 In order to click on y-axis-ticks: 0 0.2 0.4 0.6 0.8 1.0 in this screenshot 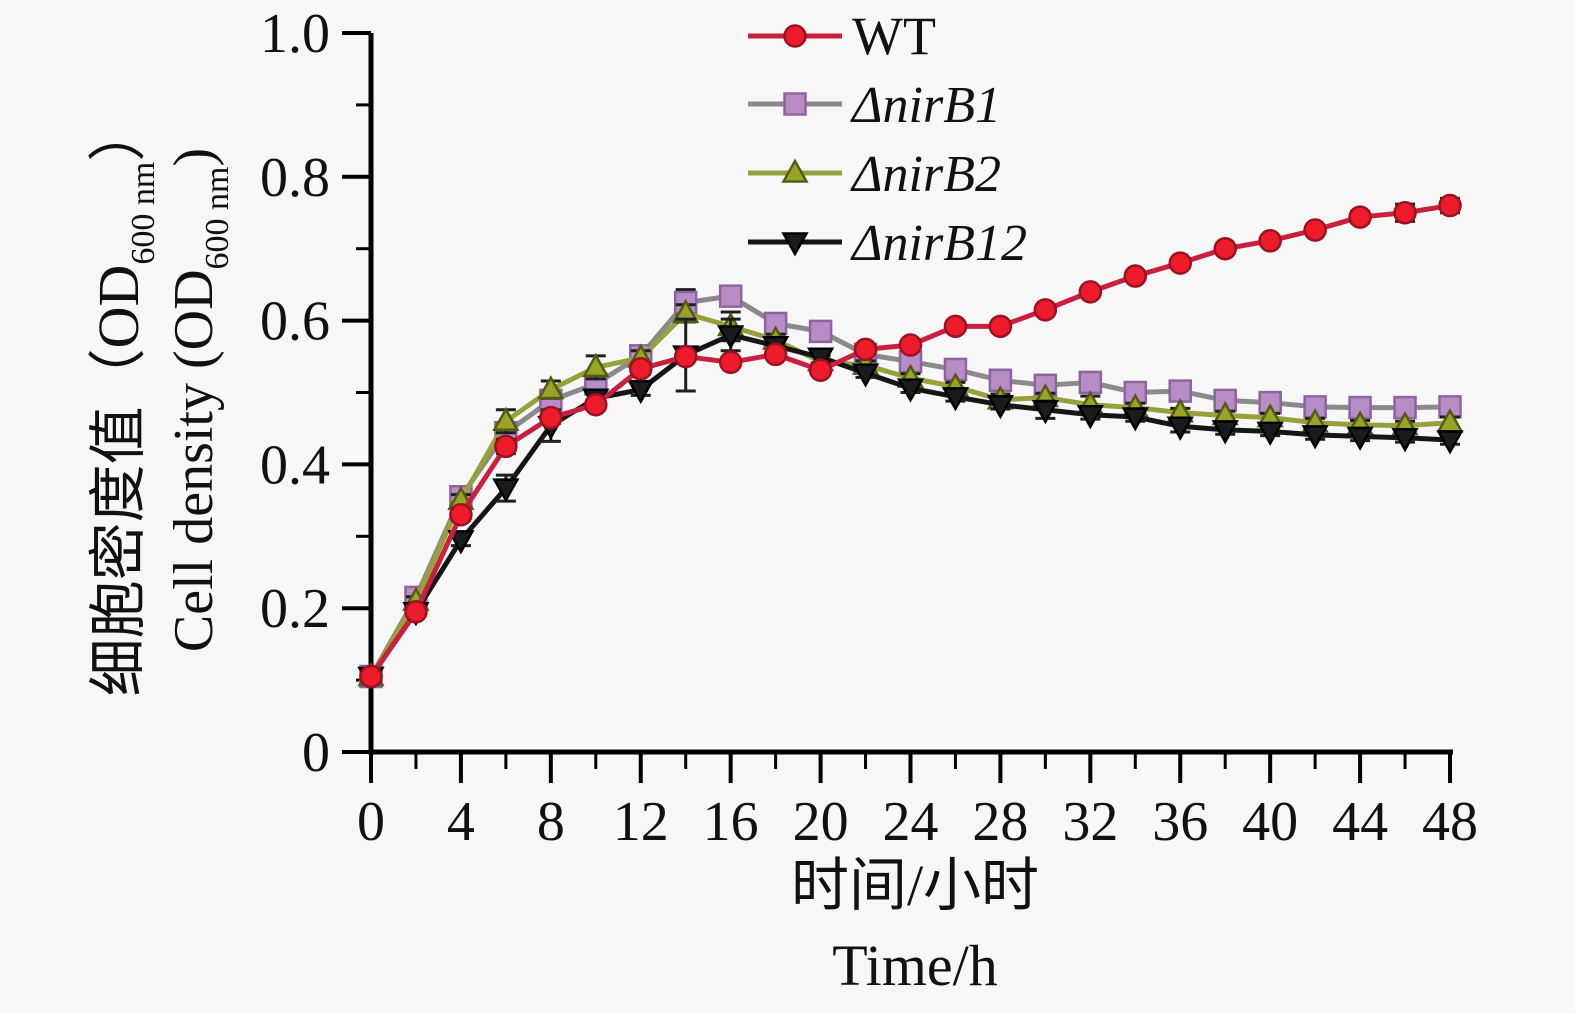, I will do `click(315, 393)`.